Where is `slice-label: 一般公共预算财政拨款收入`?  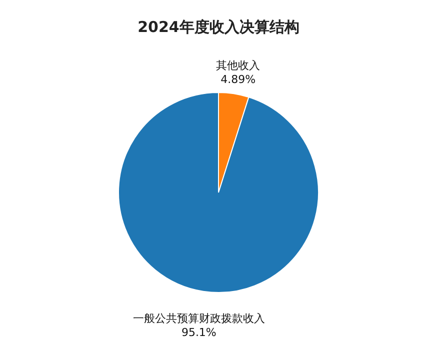
slice-label: 一般公共预算财政拨款收入 is located at coordinates (198, 318).